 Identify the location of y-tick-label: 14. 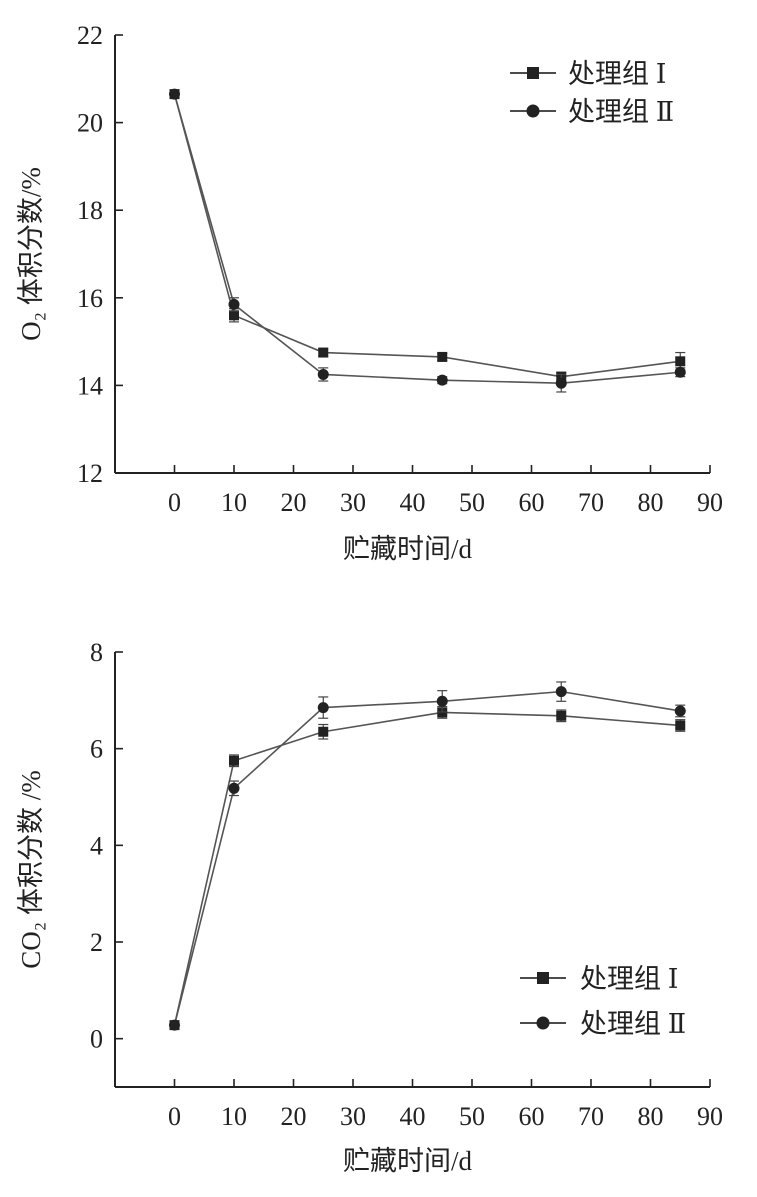
(90, 385).